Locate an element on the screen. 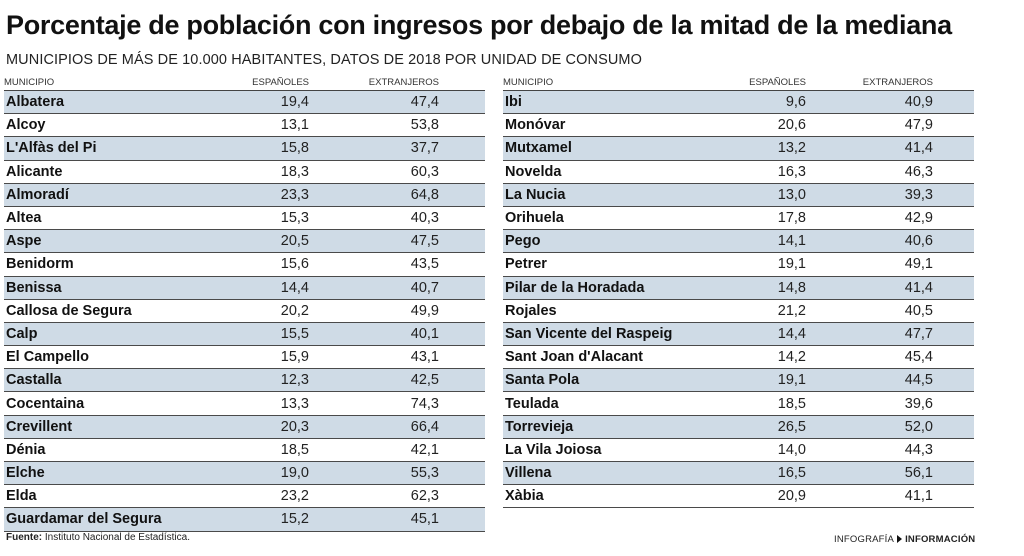  espanoles-cell: 15,8 is located at coordinates (269, 148).